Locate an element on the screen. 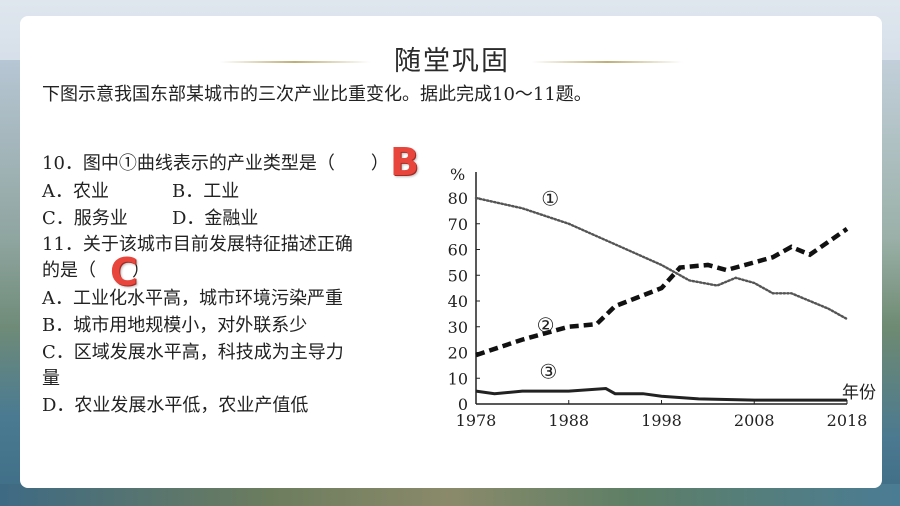 The image size is (900, 506). intro-text: 下图示意我国东部某城市的三次产业比重变化。据此完成10～11题。 is located at coordinates (317, 94).